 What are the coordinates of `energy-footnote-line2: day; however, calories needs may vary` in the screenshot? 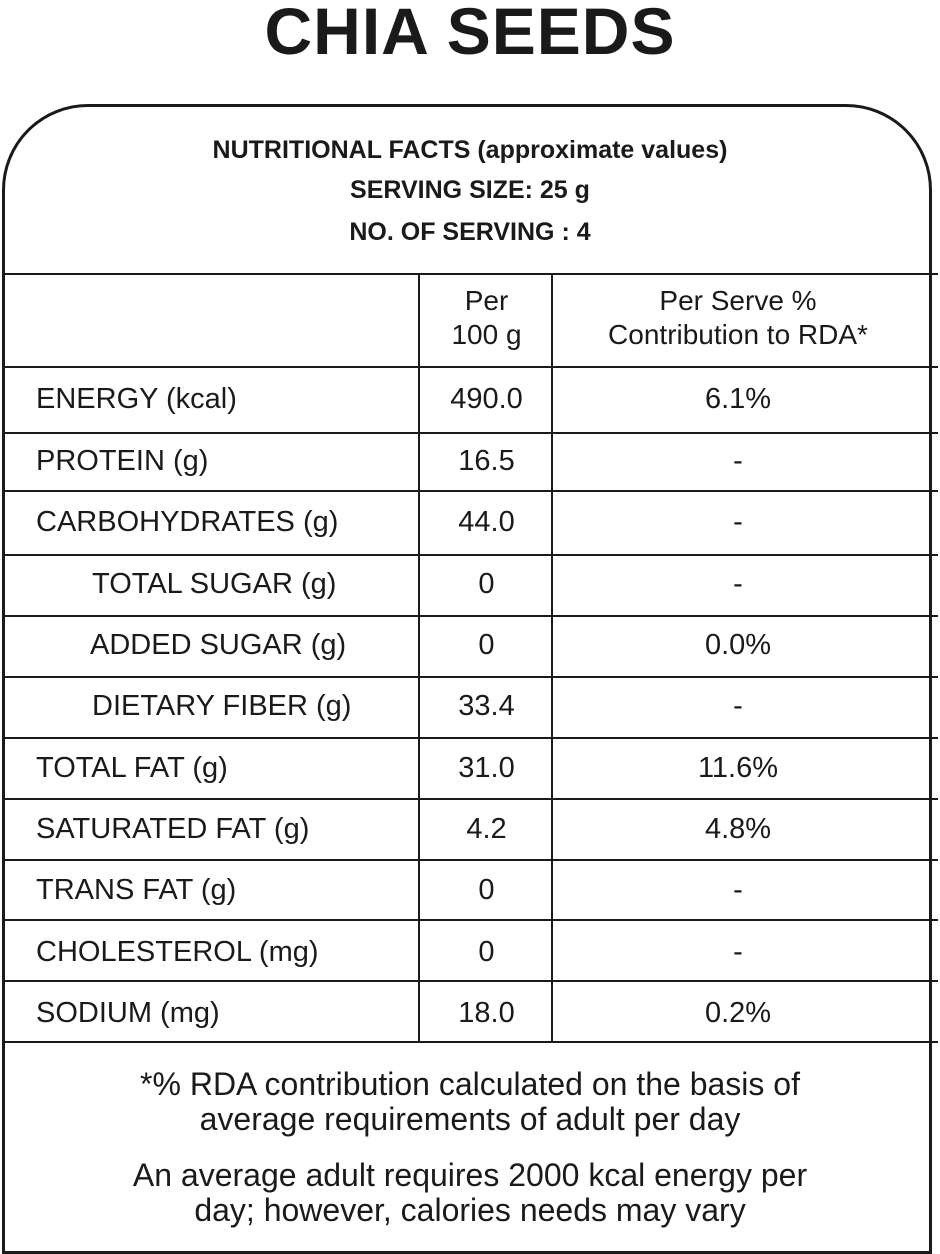 It's located at (470, 1210).